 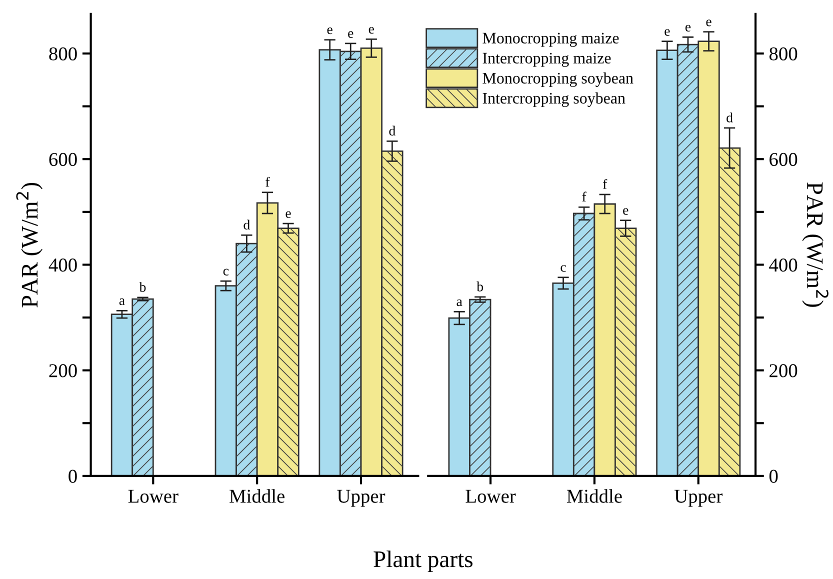 I want to click on y-tick-label: 800, so click(x=63, y=53).